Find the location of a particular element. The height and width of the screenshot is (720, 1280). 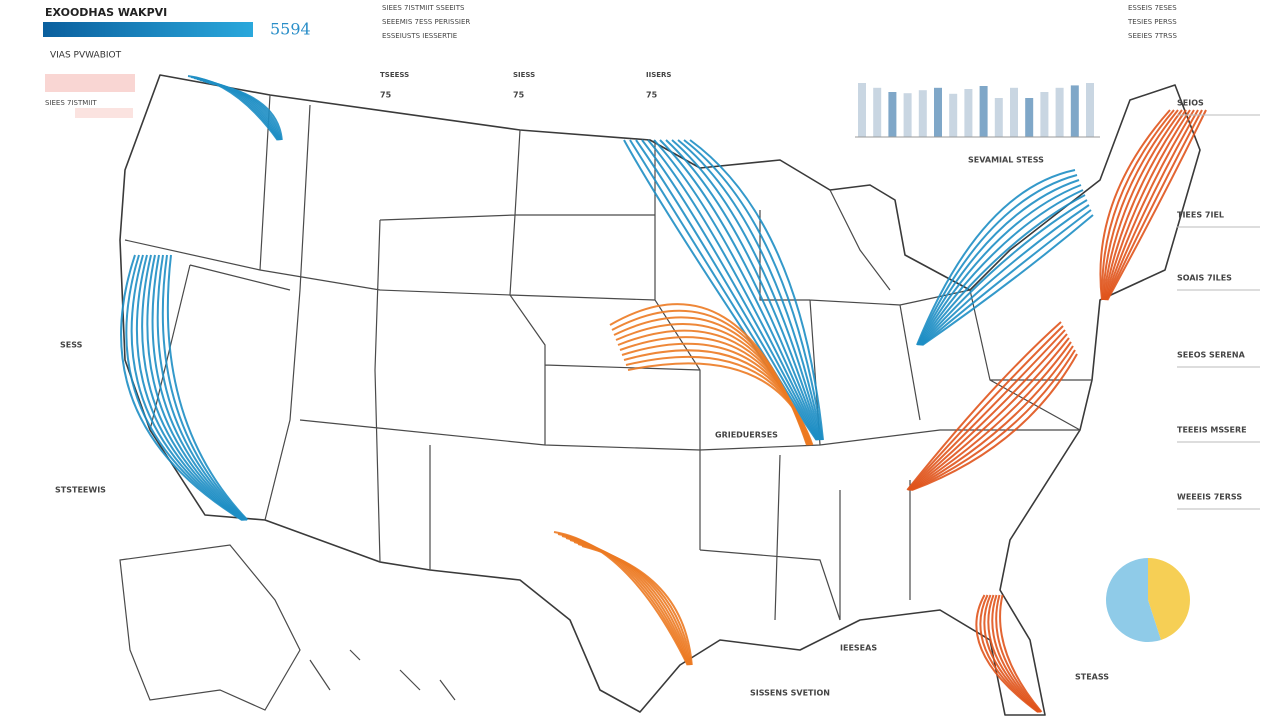

header-stat: 5594 is located at coordinates (290, 29).